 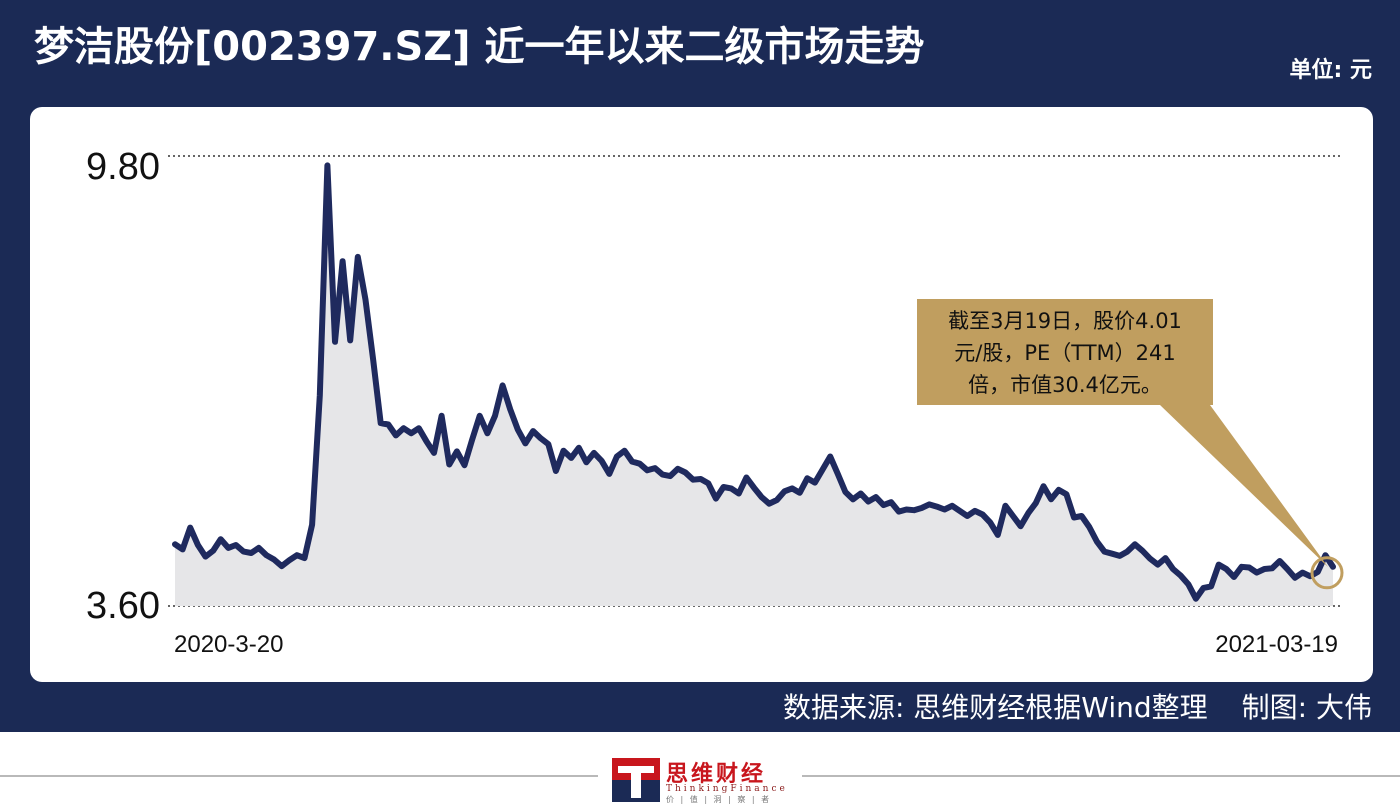 What do you see at coordinates (1306, 707) in the screenshot?
I see `author-label: 制图: 大伟` at bounding box center [1306, 707].